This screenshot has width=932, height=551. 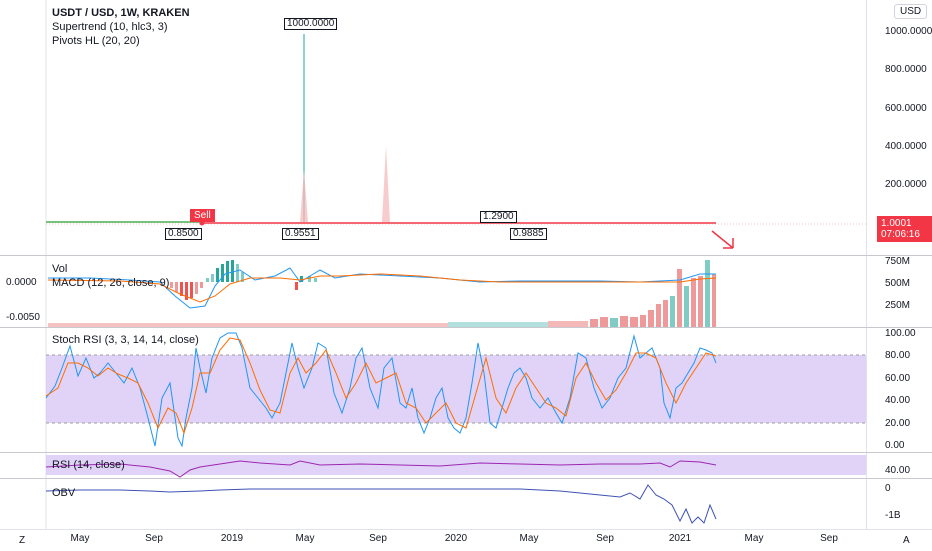 What do you see at coordinates (898, 378) in the screenshot?
I see `stoch-tick: 60.00` at bounding box center [898, 378].